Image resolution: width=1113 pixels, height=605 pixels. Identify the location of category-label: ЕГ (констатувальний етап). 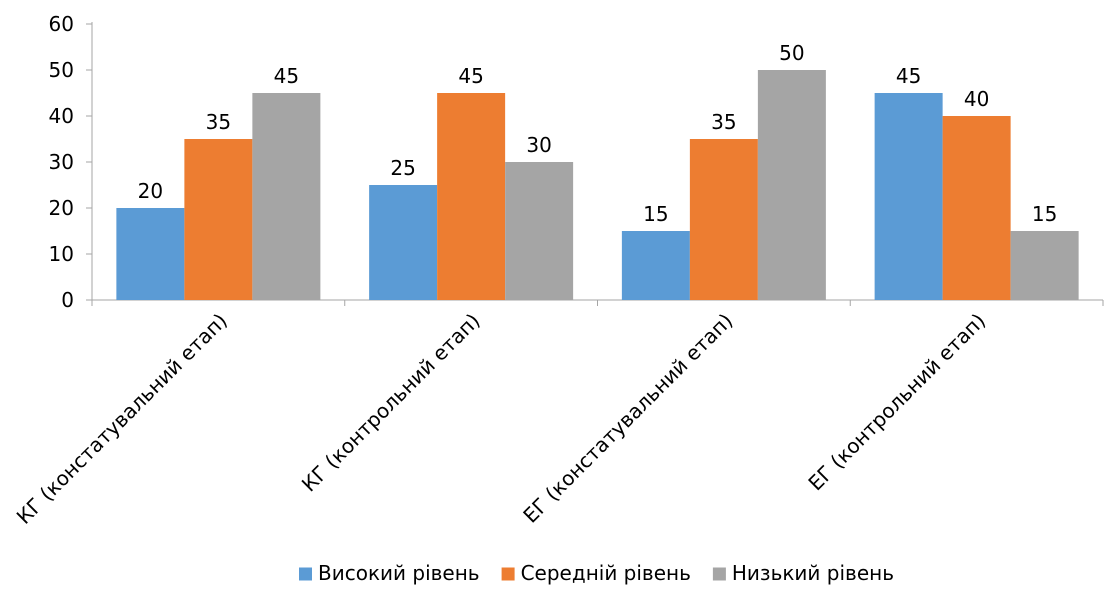
(627, 418).